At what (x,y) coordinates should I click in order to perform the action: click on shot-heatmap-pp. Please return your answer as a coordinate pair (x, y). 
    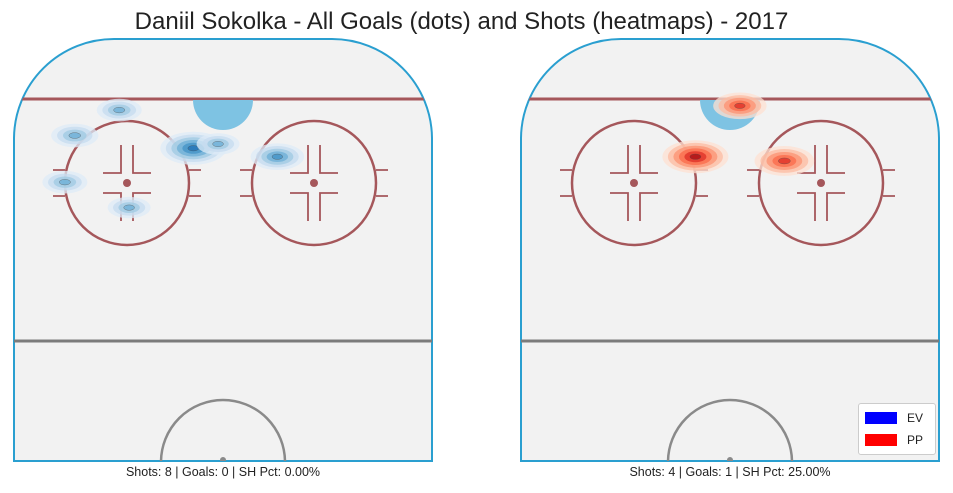
    Looking at the image, I should click on (738, 134).